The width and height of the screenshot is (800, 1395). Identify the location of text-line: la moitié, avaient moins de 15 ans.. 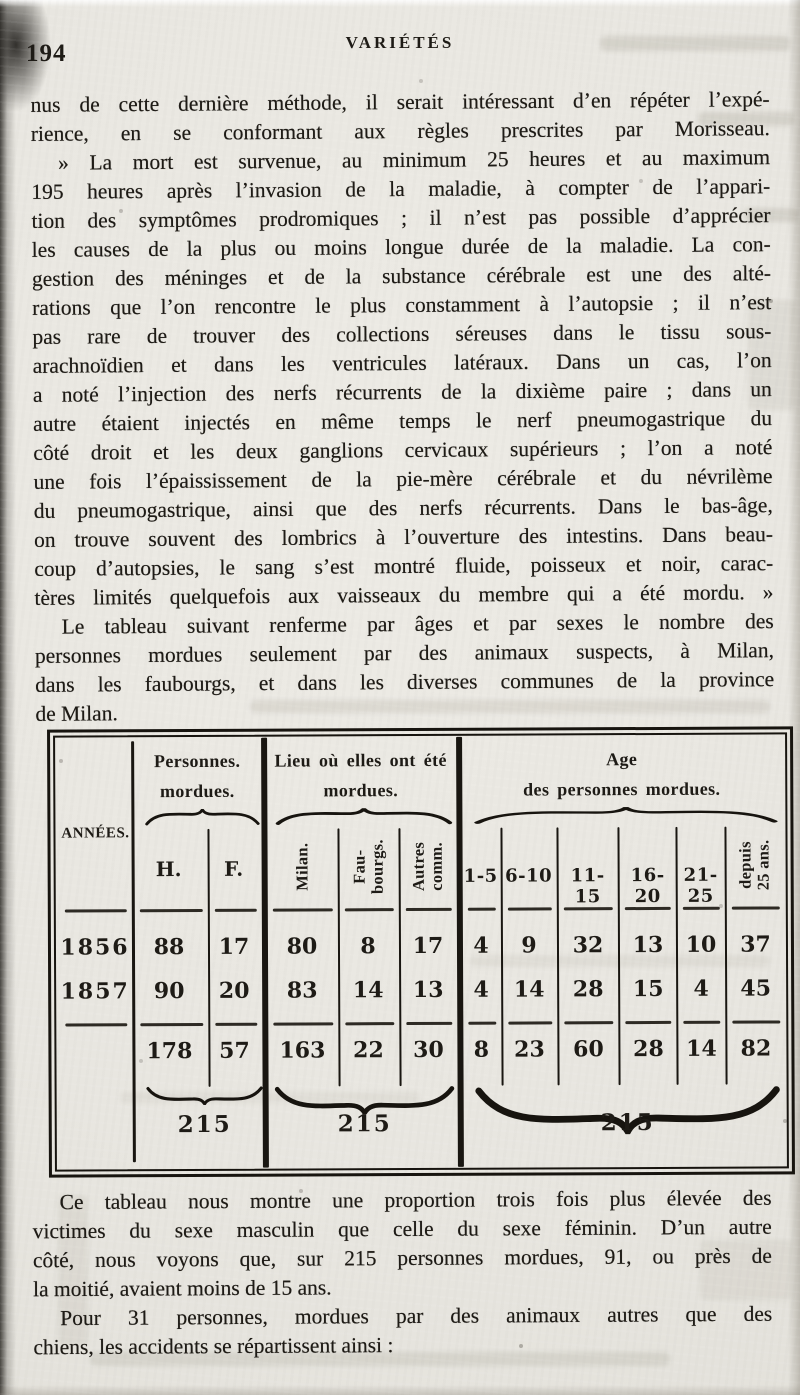
(182, 1288).